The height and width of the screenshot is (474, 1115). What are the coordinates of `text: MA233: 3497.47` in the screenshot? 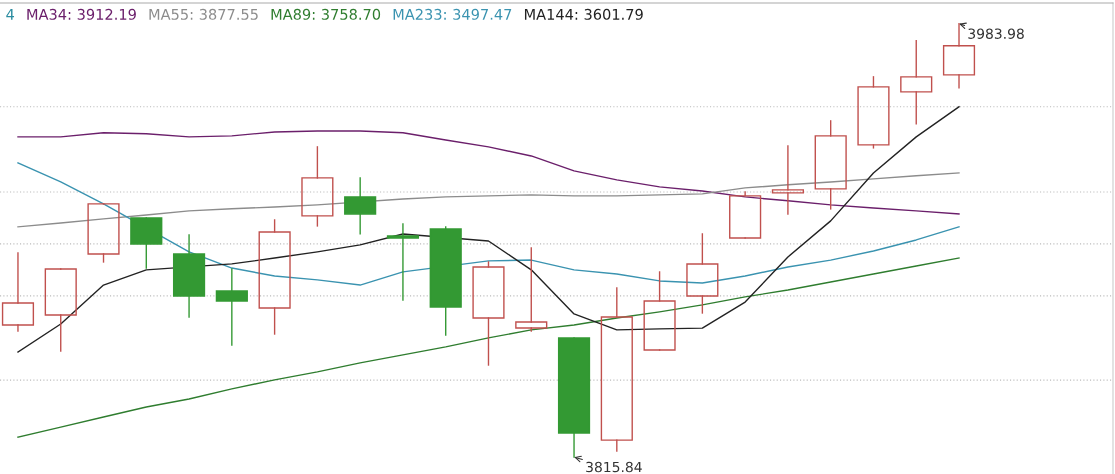 It's located at (452, 14).